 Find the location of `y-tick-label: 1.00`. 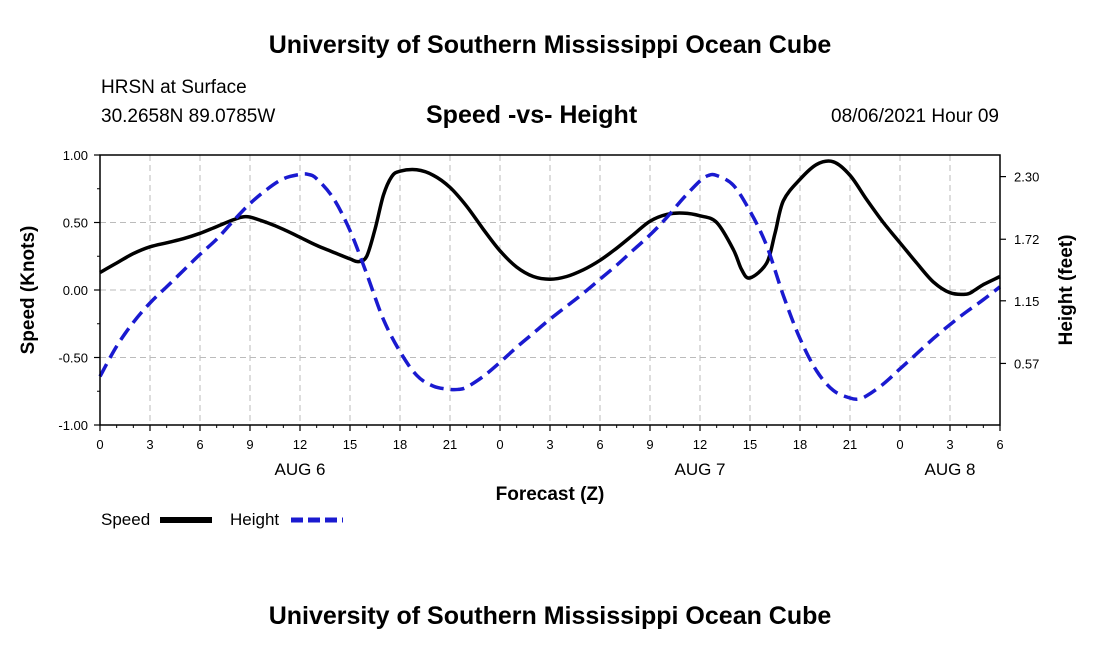

y-tick-label: 1.00 is located at coordinates (75, 155).